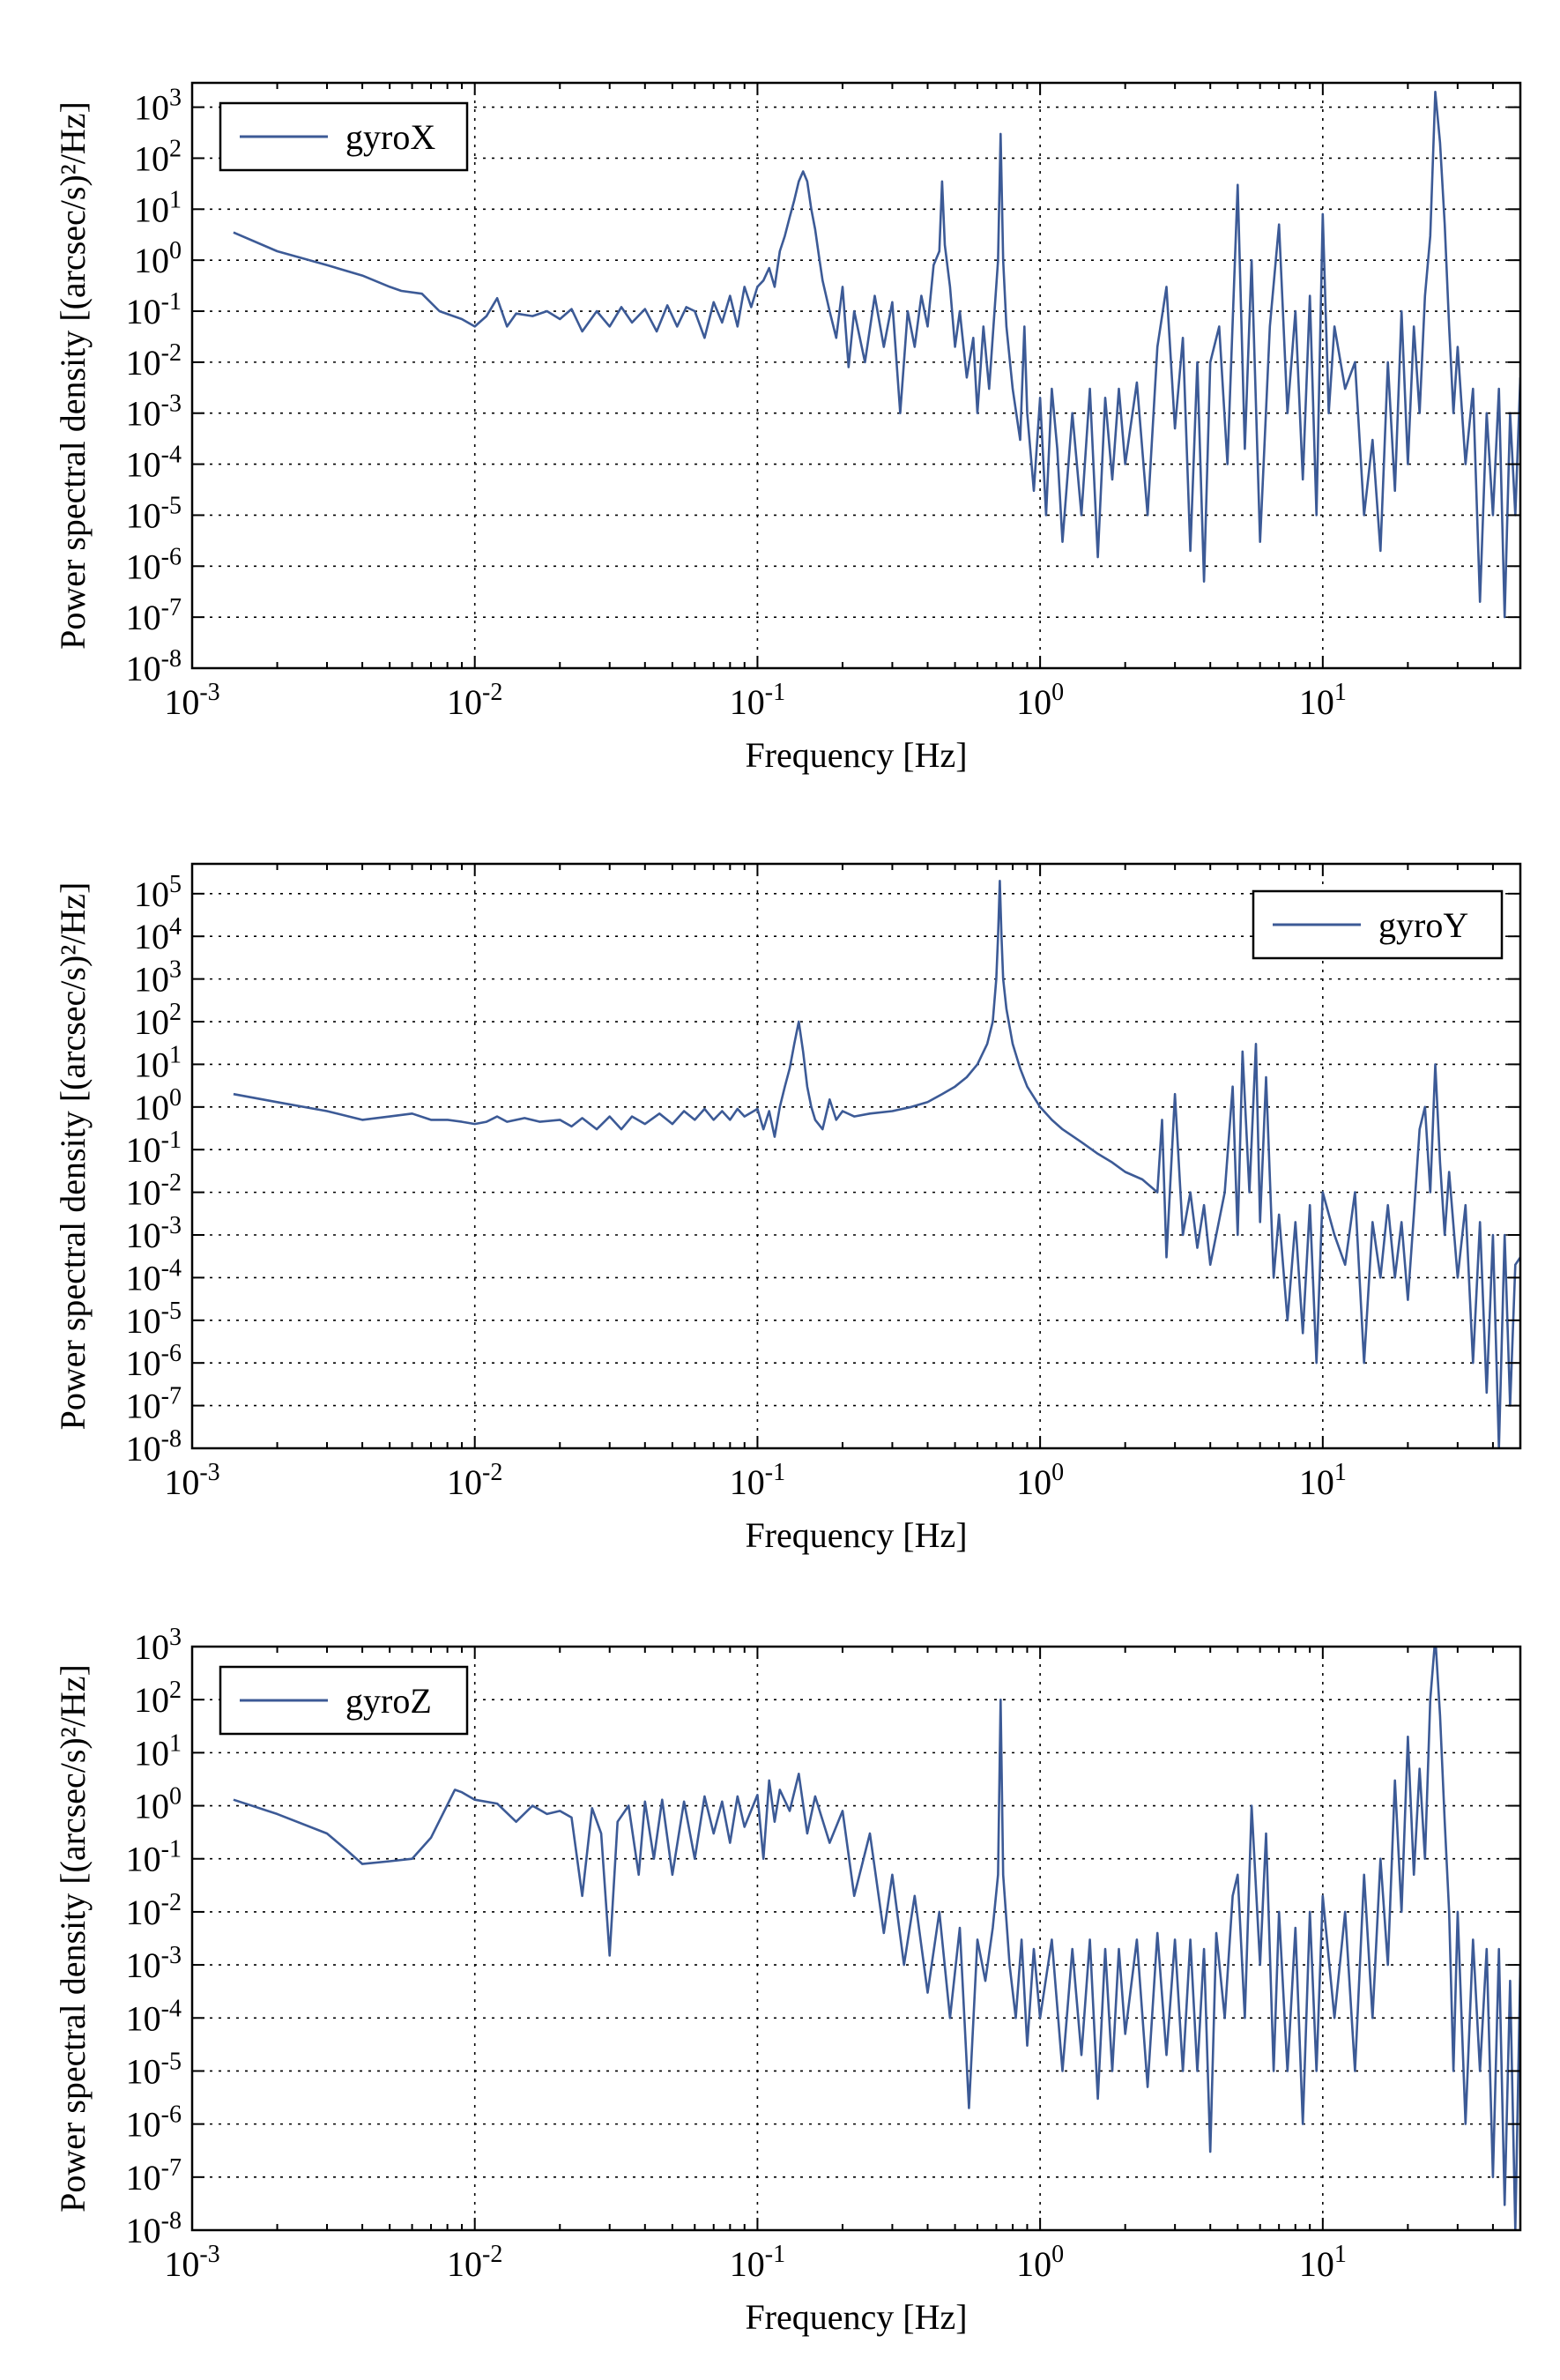  I want to click on y-tick-label: 10⁴, so click(158, 934).